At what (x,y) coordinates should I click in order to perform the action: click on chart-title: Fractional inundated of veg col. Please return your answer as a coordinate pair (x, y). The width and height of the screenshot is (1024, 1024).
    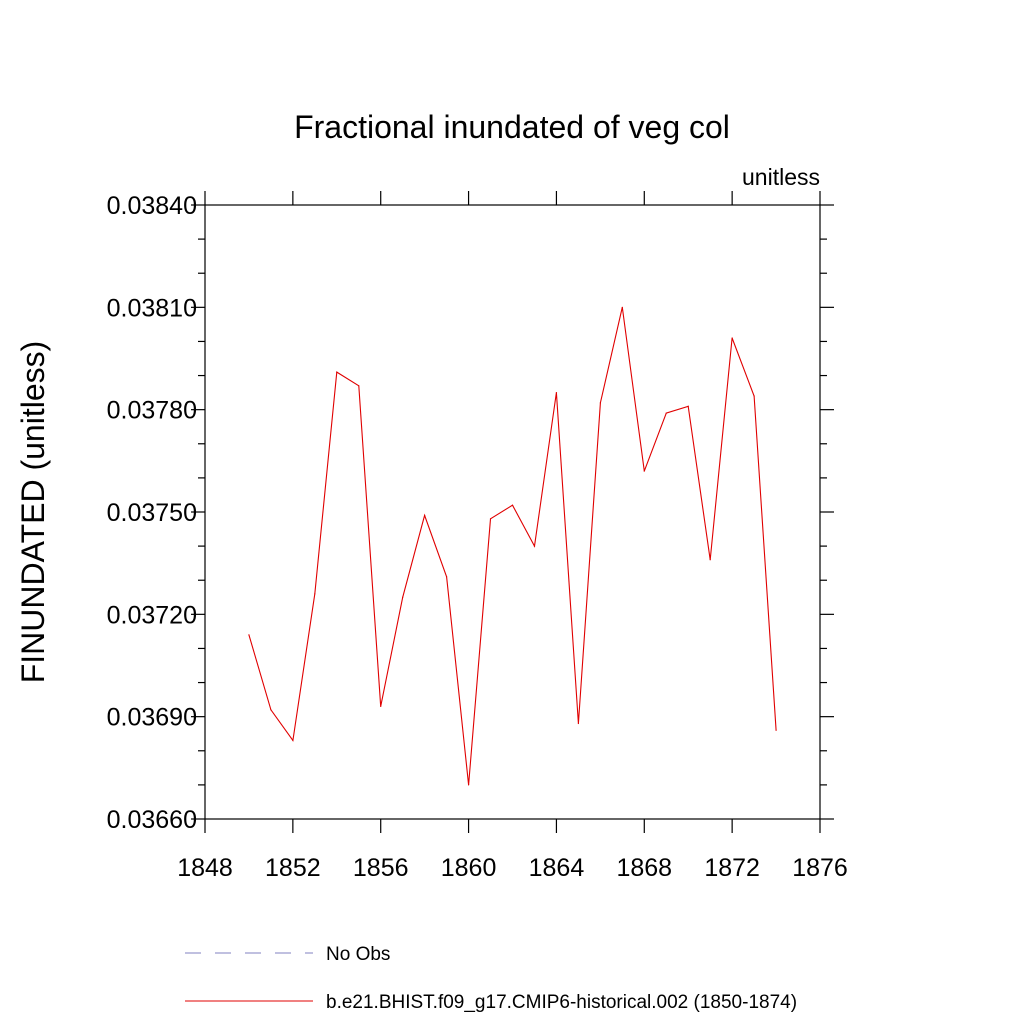
    Looking at the image, I should click on (512, 127).